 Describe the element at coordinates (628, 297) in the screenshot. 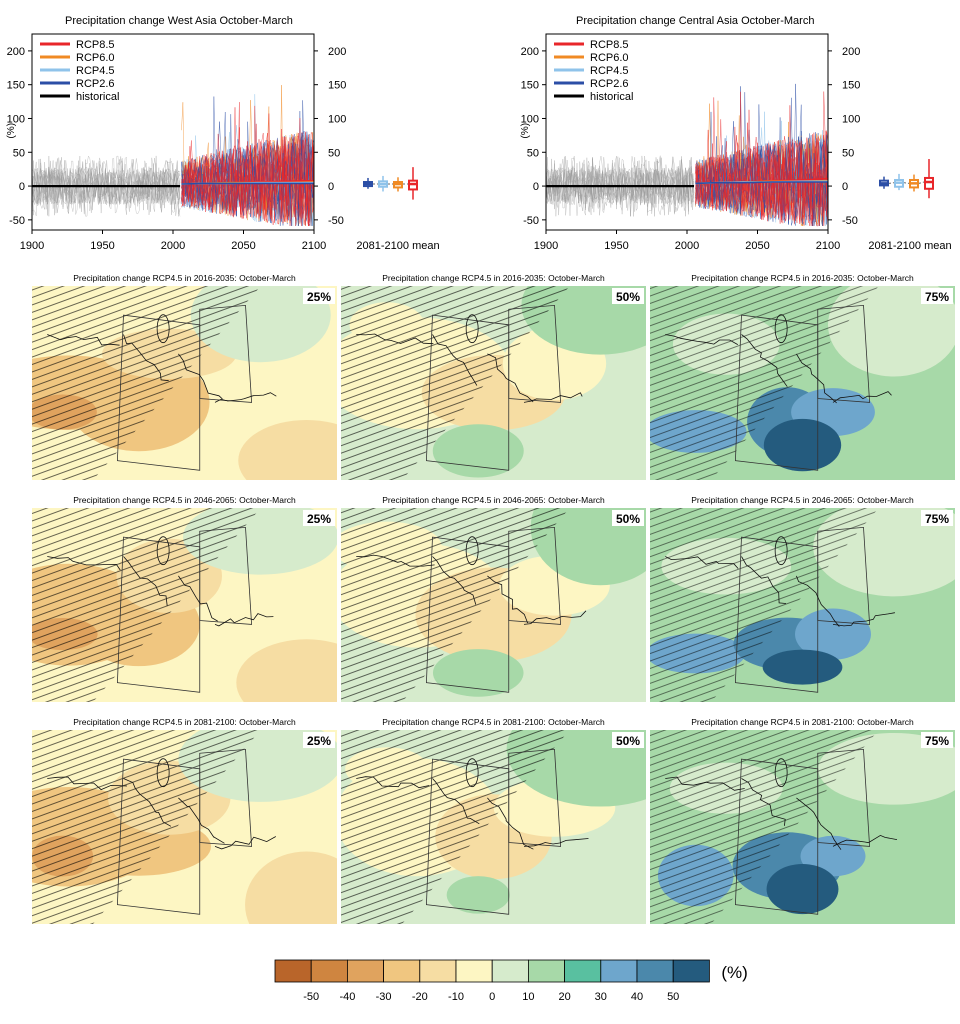

I see `percentile-label: 50%` at that location.